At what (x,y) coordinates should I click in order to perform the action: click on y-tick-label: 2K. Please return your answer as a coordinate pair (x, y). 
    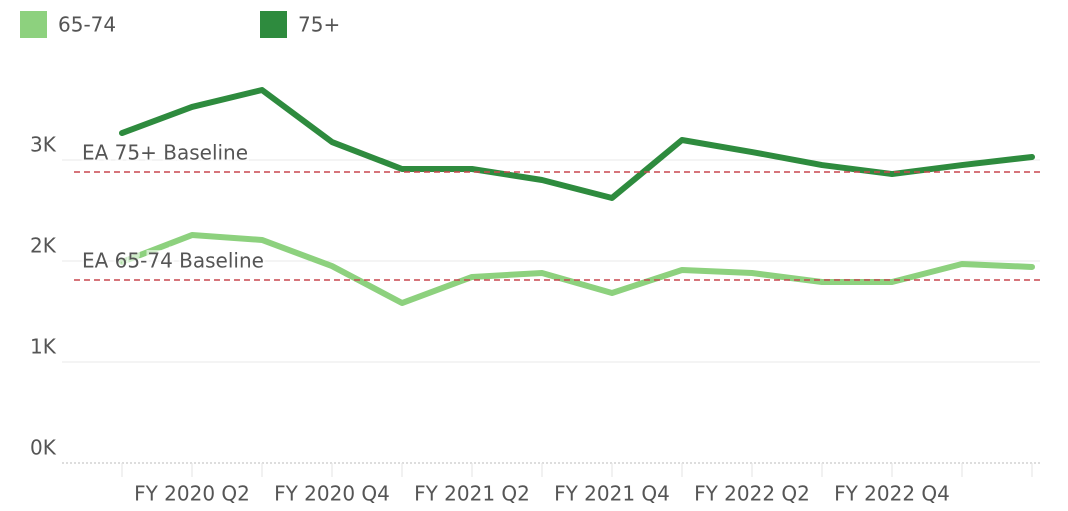
    Looking at the image, I should click on (43, 246).